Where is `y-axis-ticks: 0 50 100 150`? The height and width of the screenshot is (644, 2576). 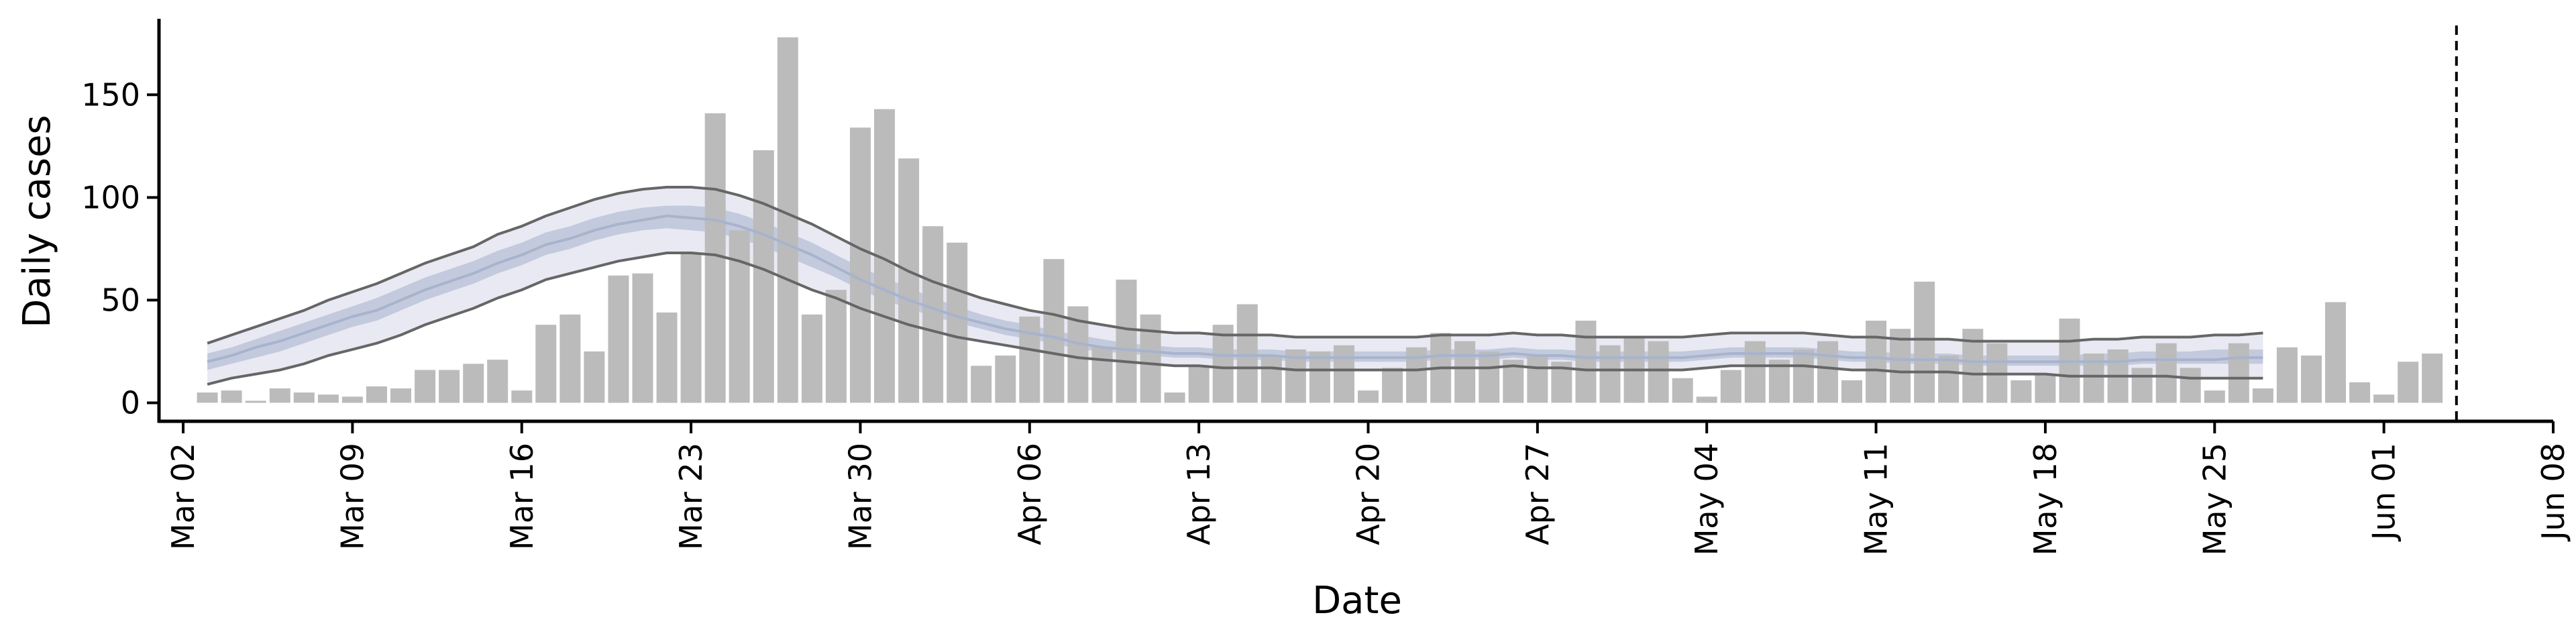 y-axis-ticks: 0 50 100 150 is located at coordinates (120, 248).